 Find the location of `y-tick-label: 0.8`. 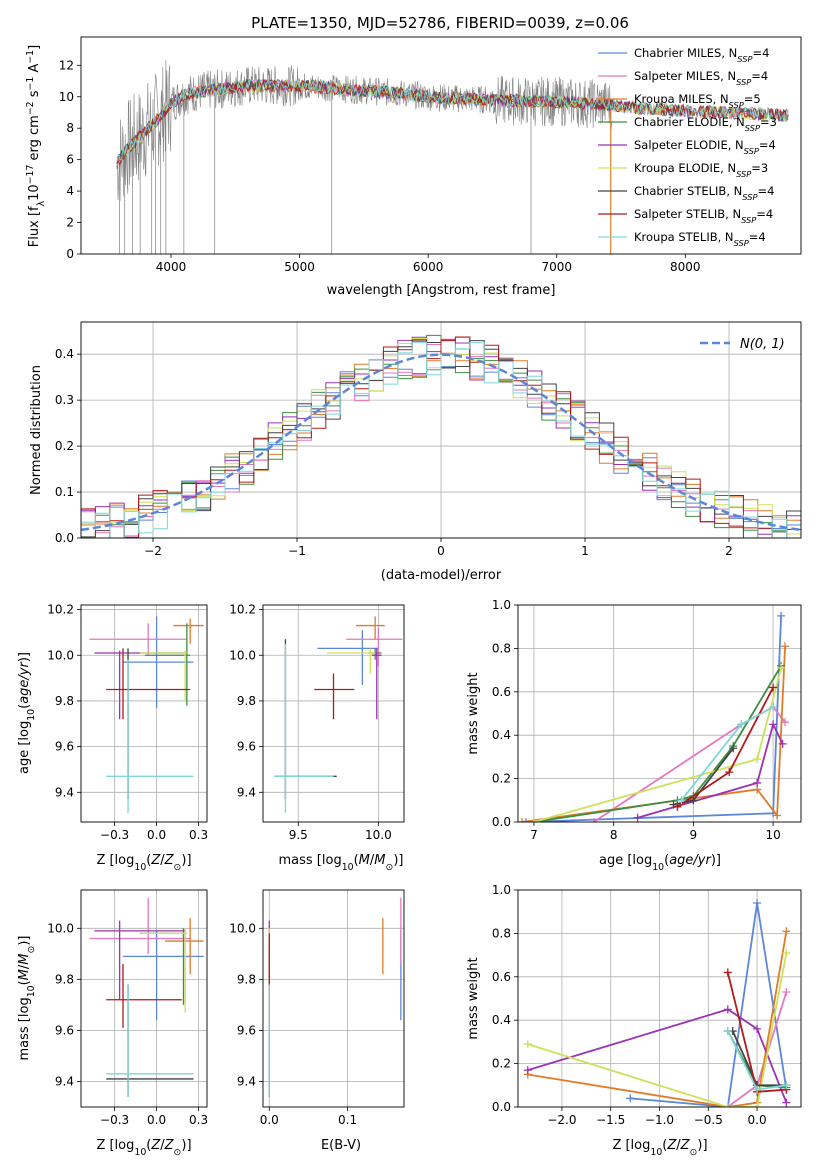

y-tick-label: 0.8 is located at coordinates (501, 648).